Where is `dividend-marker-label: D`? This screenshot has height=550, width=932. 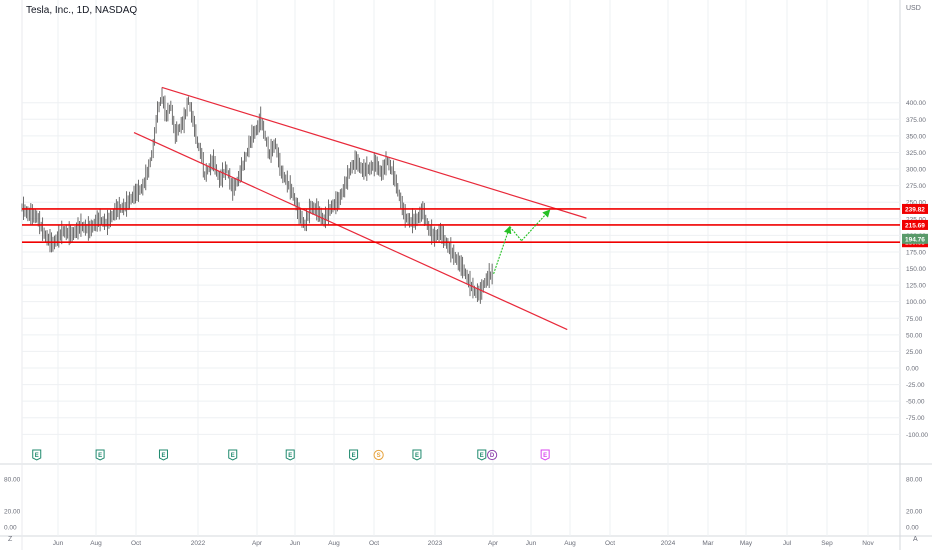 dividend-marker-label: D is located at coordinates (492, 456).